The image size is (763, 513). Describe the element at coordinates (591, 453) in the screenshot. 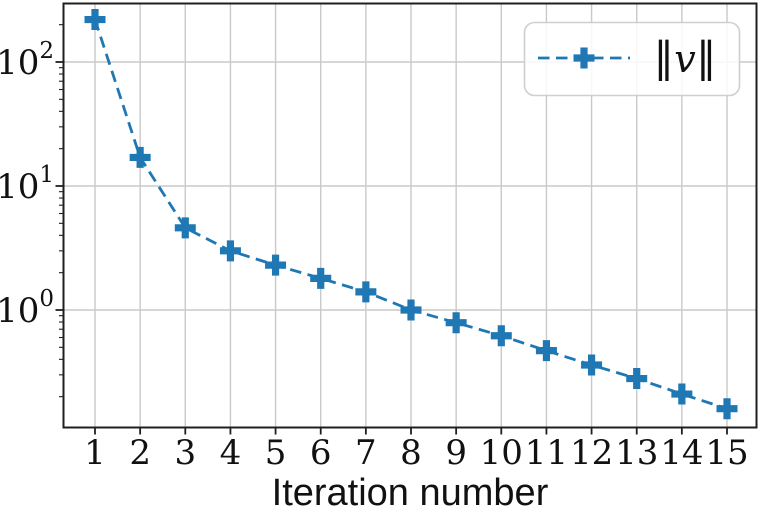

I see `x-tick-label: 12` at that location.